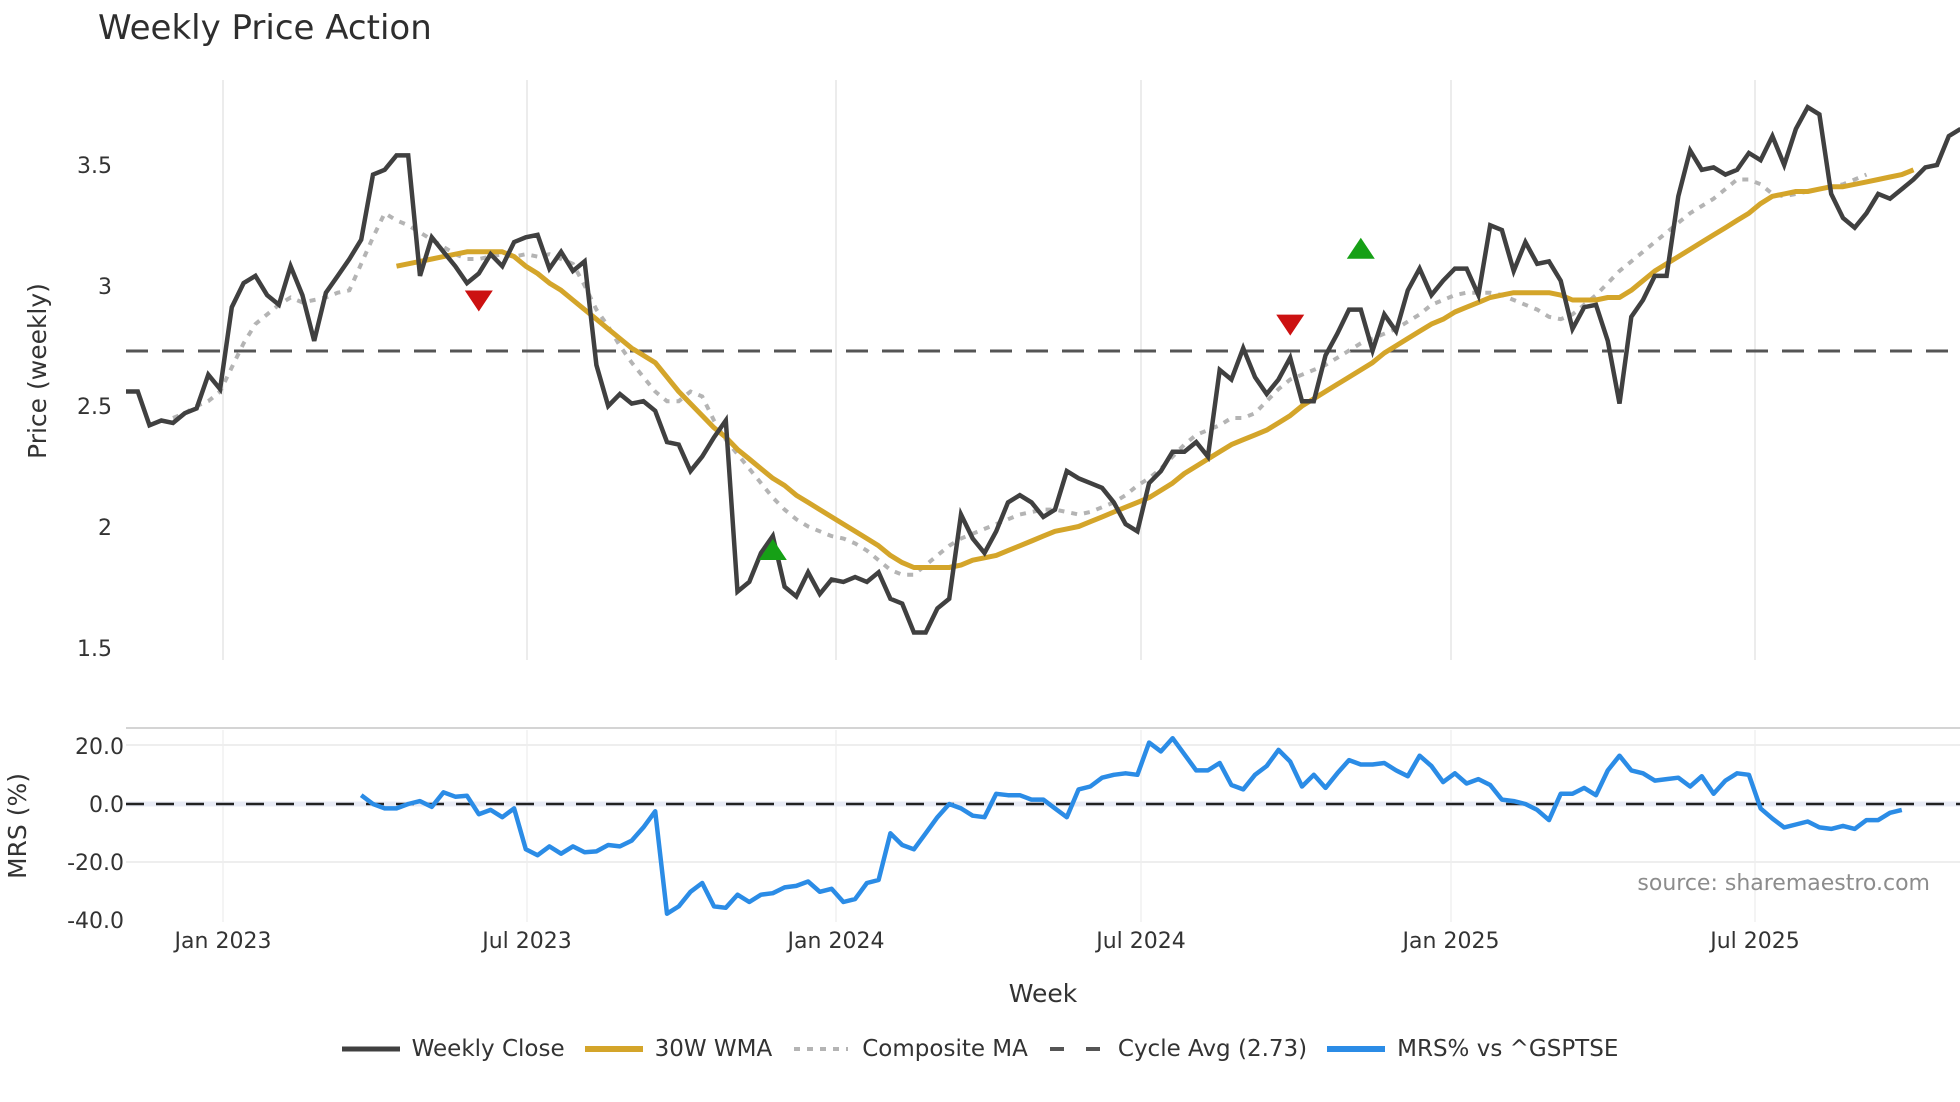  Describe the element at coordinates (945, 1049) in the screenshot. I see `legend-label: Composite MA` at that location.